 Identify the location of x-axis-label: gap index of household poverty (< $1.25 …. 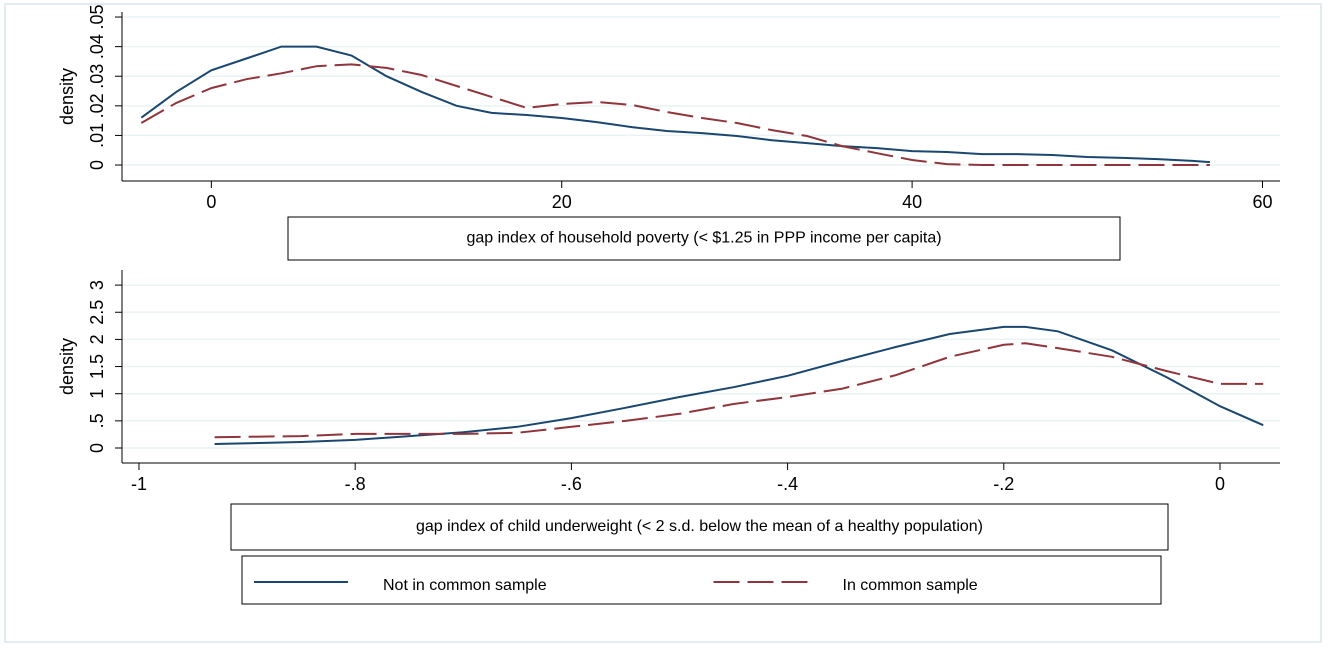
(703, 238).